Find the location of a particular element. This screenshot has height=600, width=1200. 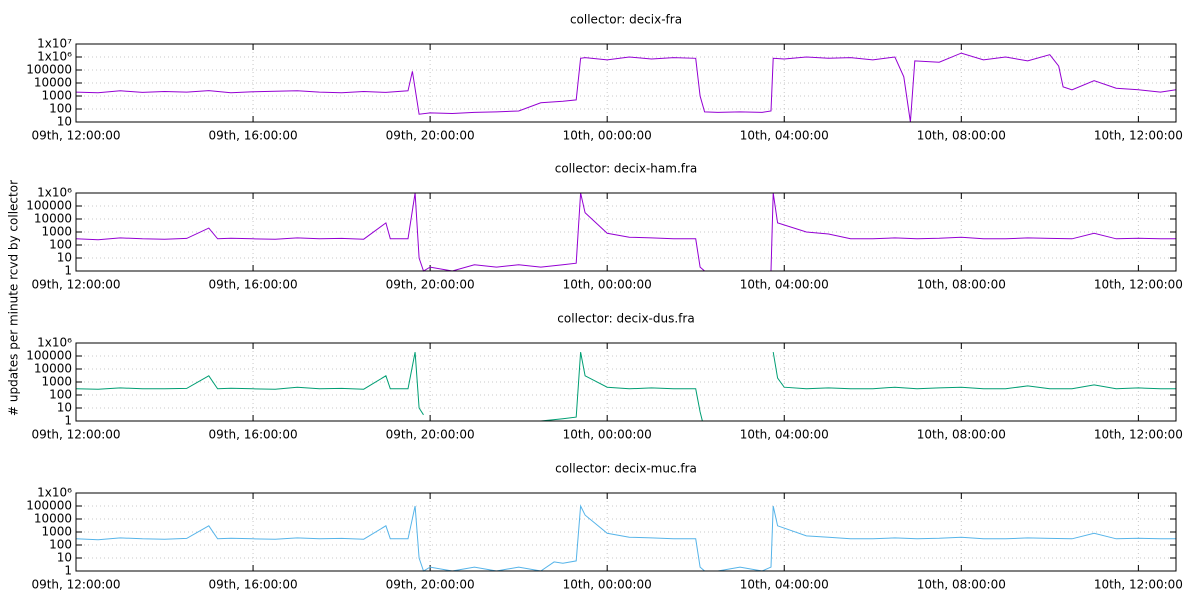

y-axis-label: # updates per minute rcvd by collector is located at coordinates (14, 298).